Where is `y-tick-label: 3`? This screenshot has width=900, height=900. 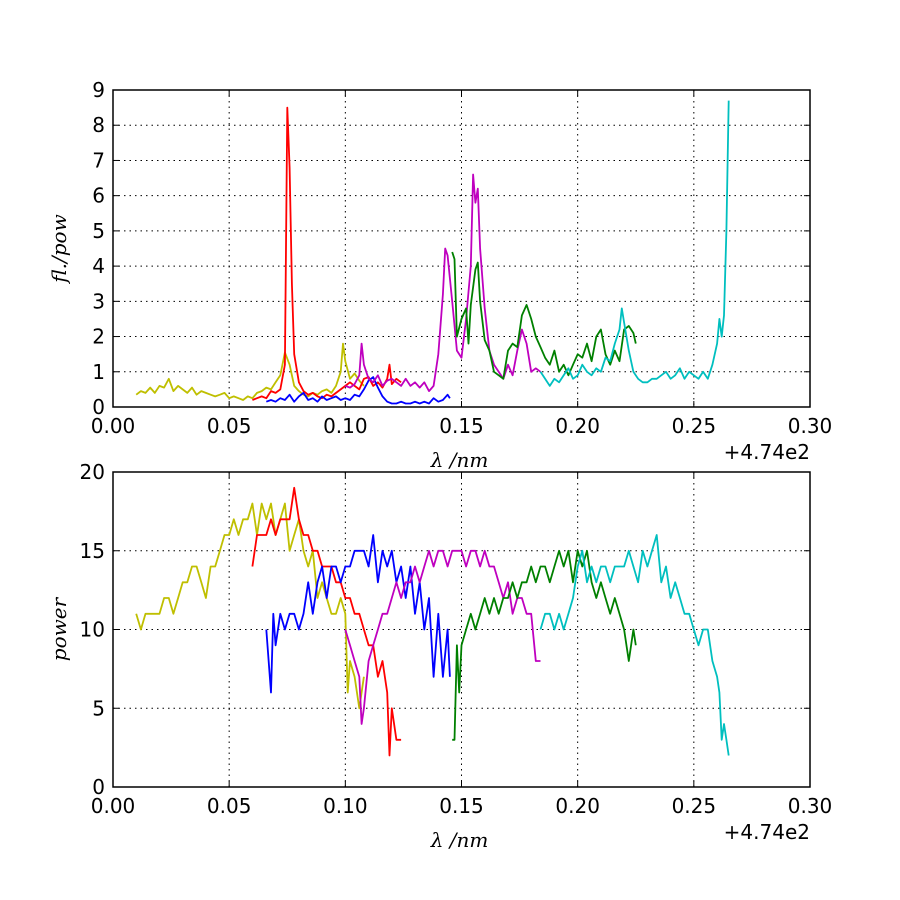 y-tick-label: 3 is located at coordinates (98, 301).